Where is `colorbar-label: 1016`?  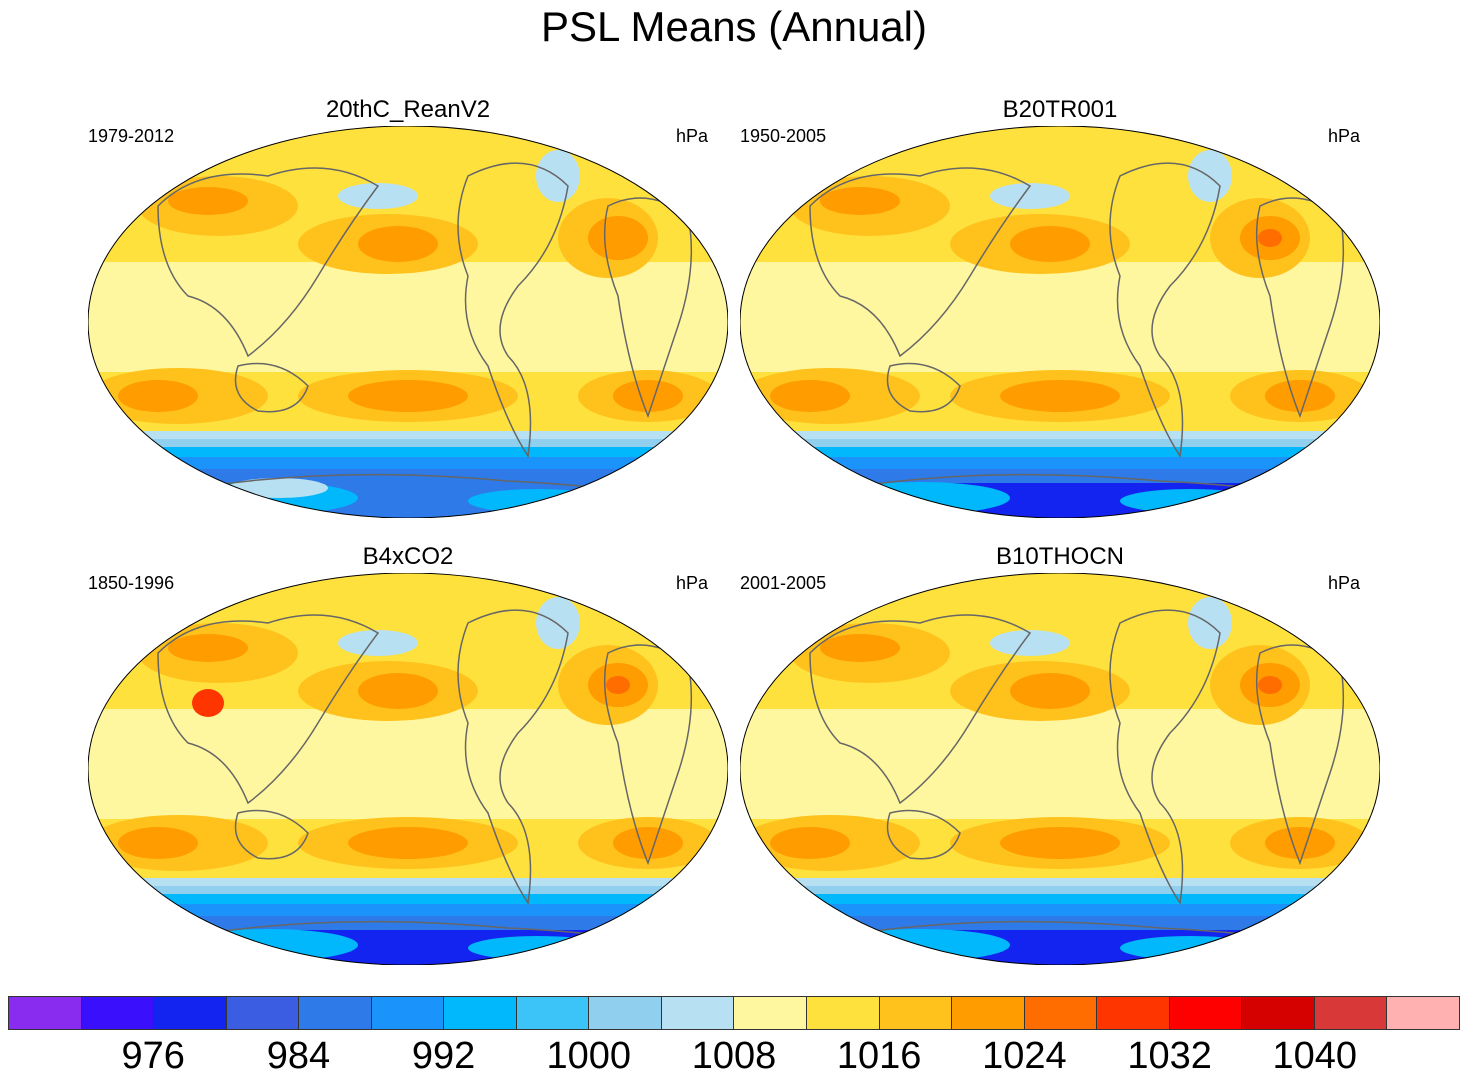 colorbar-label: 1016 is located at coordinates (879, 1056).